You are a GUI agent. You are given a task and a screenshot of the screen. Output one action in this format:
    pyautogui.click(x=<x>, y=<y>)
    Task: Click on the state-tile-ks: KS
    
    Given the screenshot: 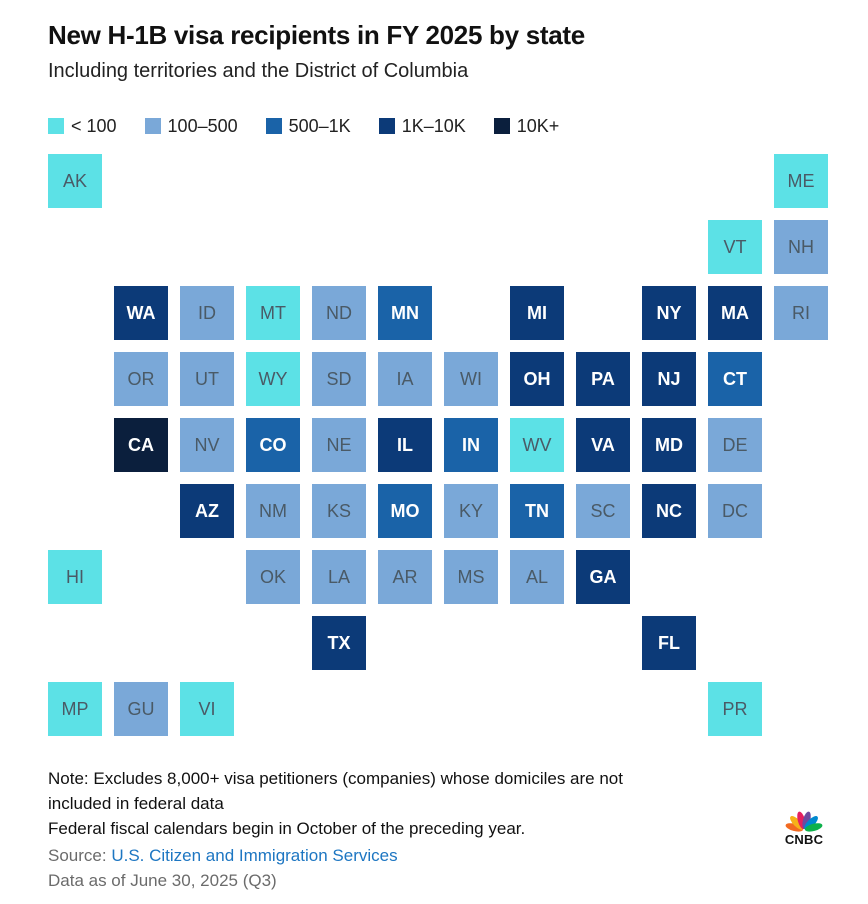 What is the action you would take?
    pyautogui.click(x=339, y=511)
    